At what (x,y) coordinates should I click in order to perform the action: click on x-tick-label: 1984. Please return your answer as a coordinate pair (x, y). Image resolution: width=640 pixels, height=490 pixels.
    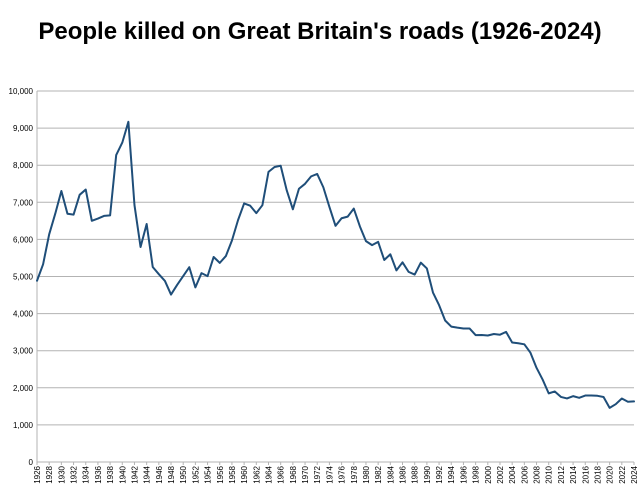
    Looking at the image, I should click on (390, 474).